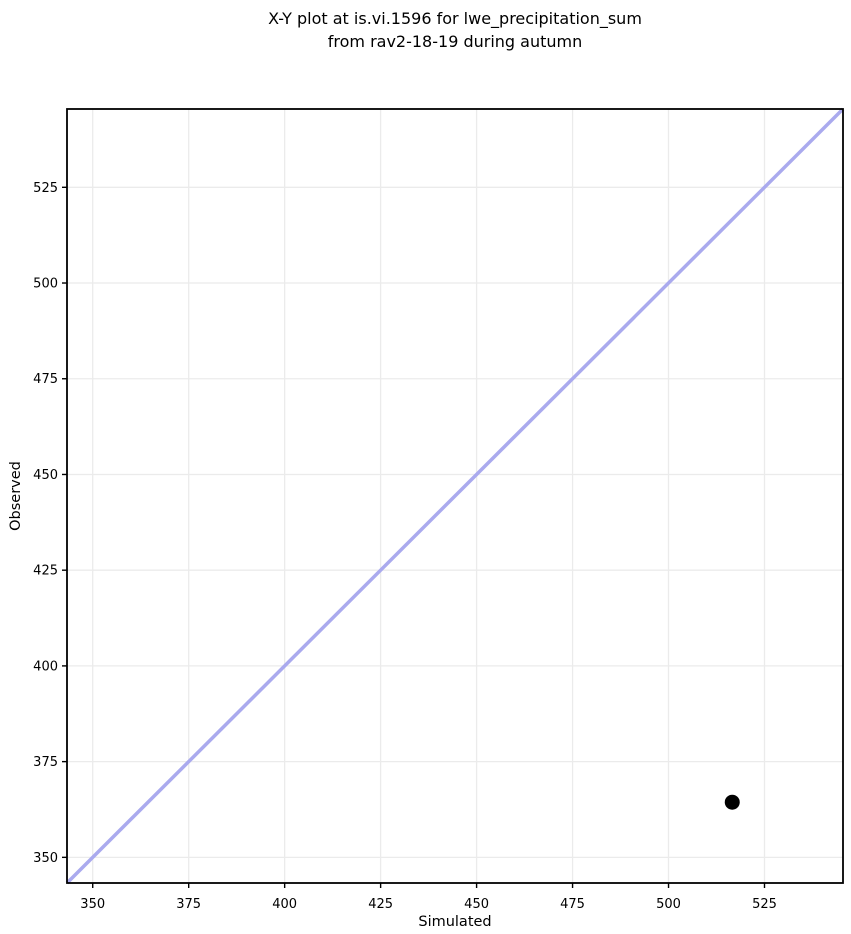  Describe the element at coordinates (476, 904) in the screenshot. I see `x-tick-label: 450` at that location.